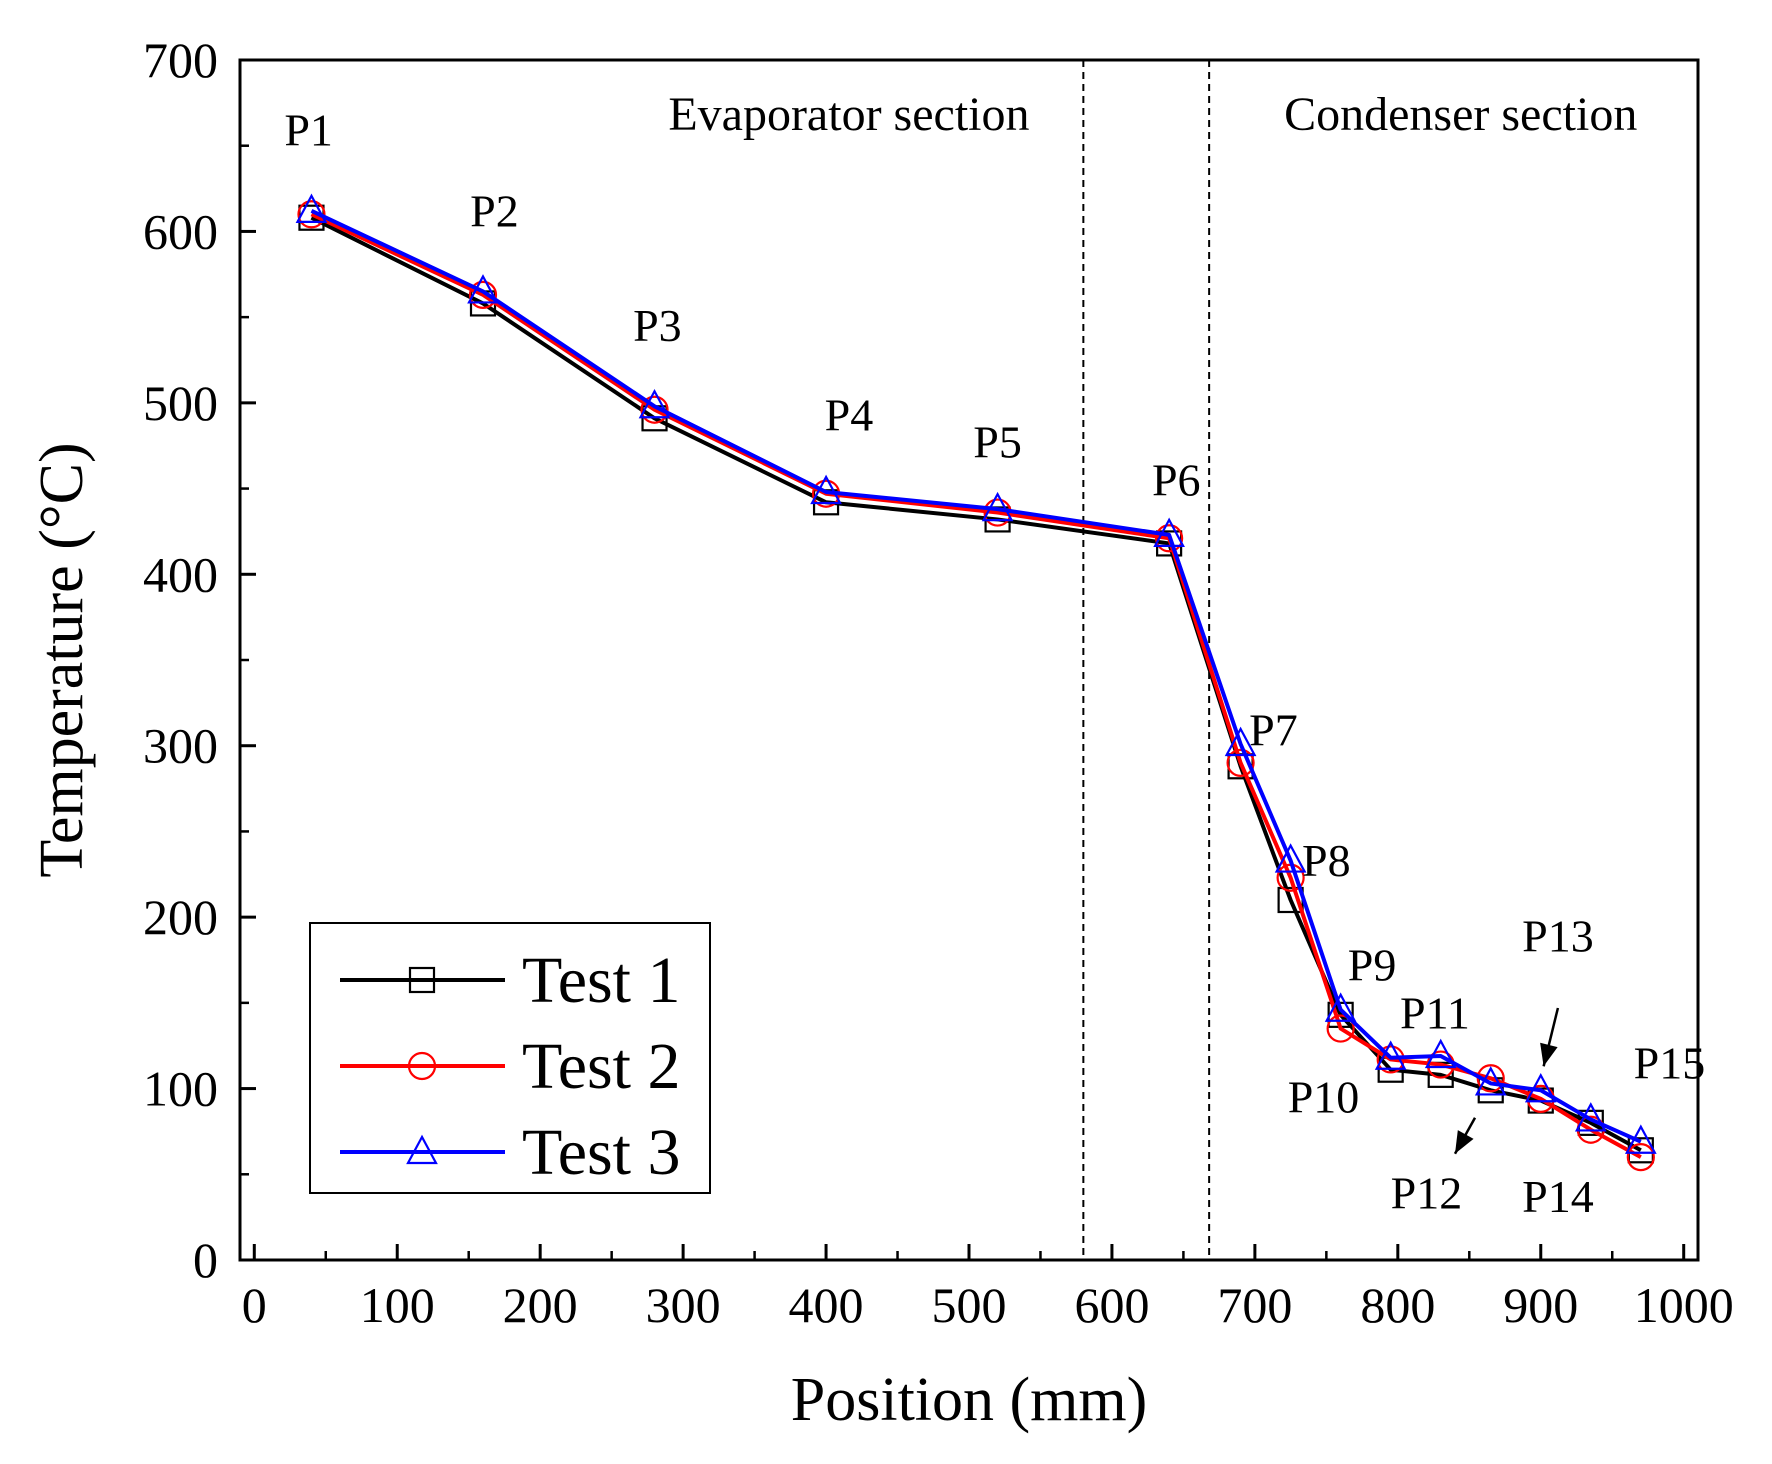 This screenshot has width=1772, height=1464. Describe the element at coordinates (180, 60) in the screenshot. I see `y-tick-label: 700` at that location.